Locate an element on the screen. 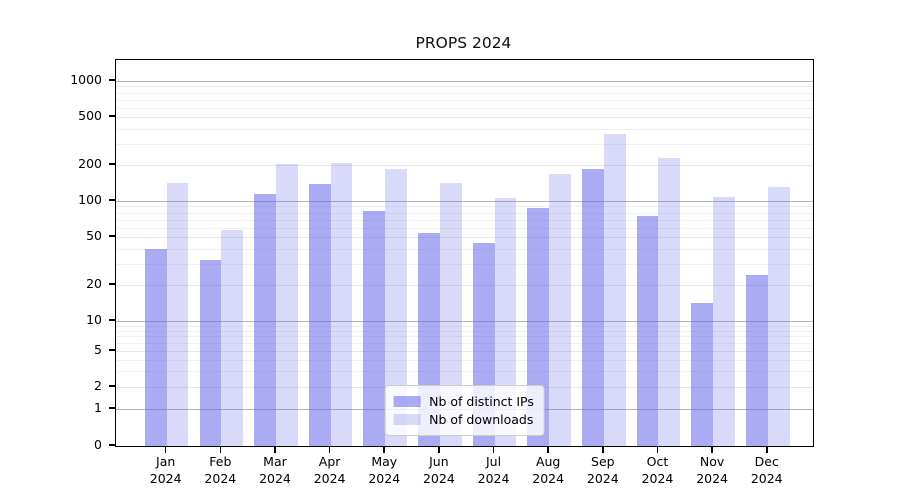  x-tick-label: Mar 2024 is located at coordinates (275, 470).